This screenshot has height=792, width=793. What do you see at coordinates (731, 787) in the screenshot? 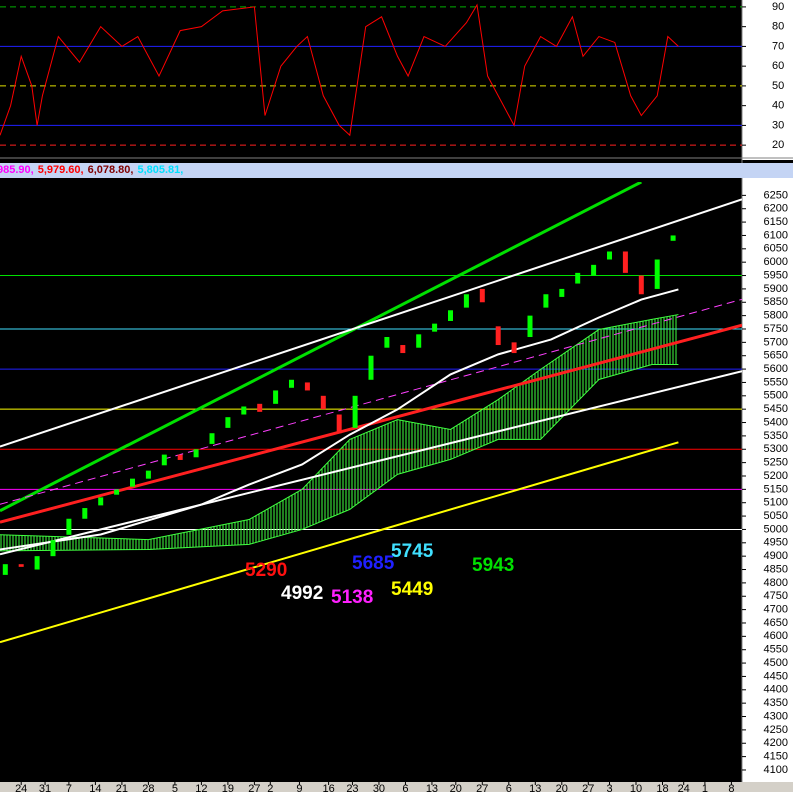
I see `x-tick-label: 8` at bounding box center [731, 787].